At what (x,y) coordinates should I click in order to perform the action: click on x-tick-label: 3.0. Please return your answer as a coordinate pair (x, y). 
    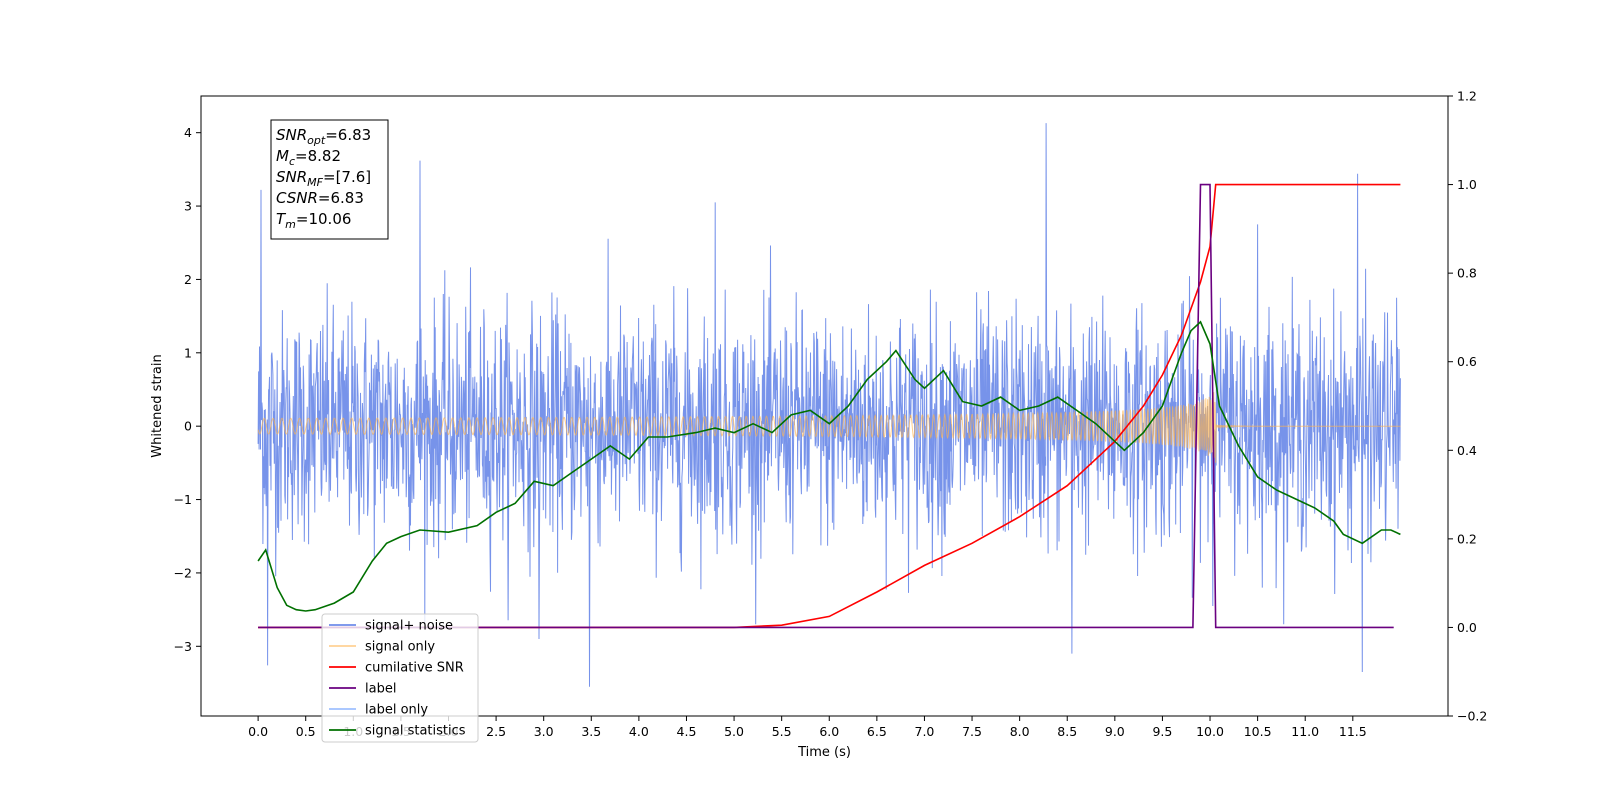
    Looking at the image, I should click on (544, 731).